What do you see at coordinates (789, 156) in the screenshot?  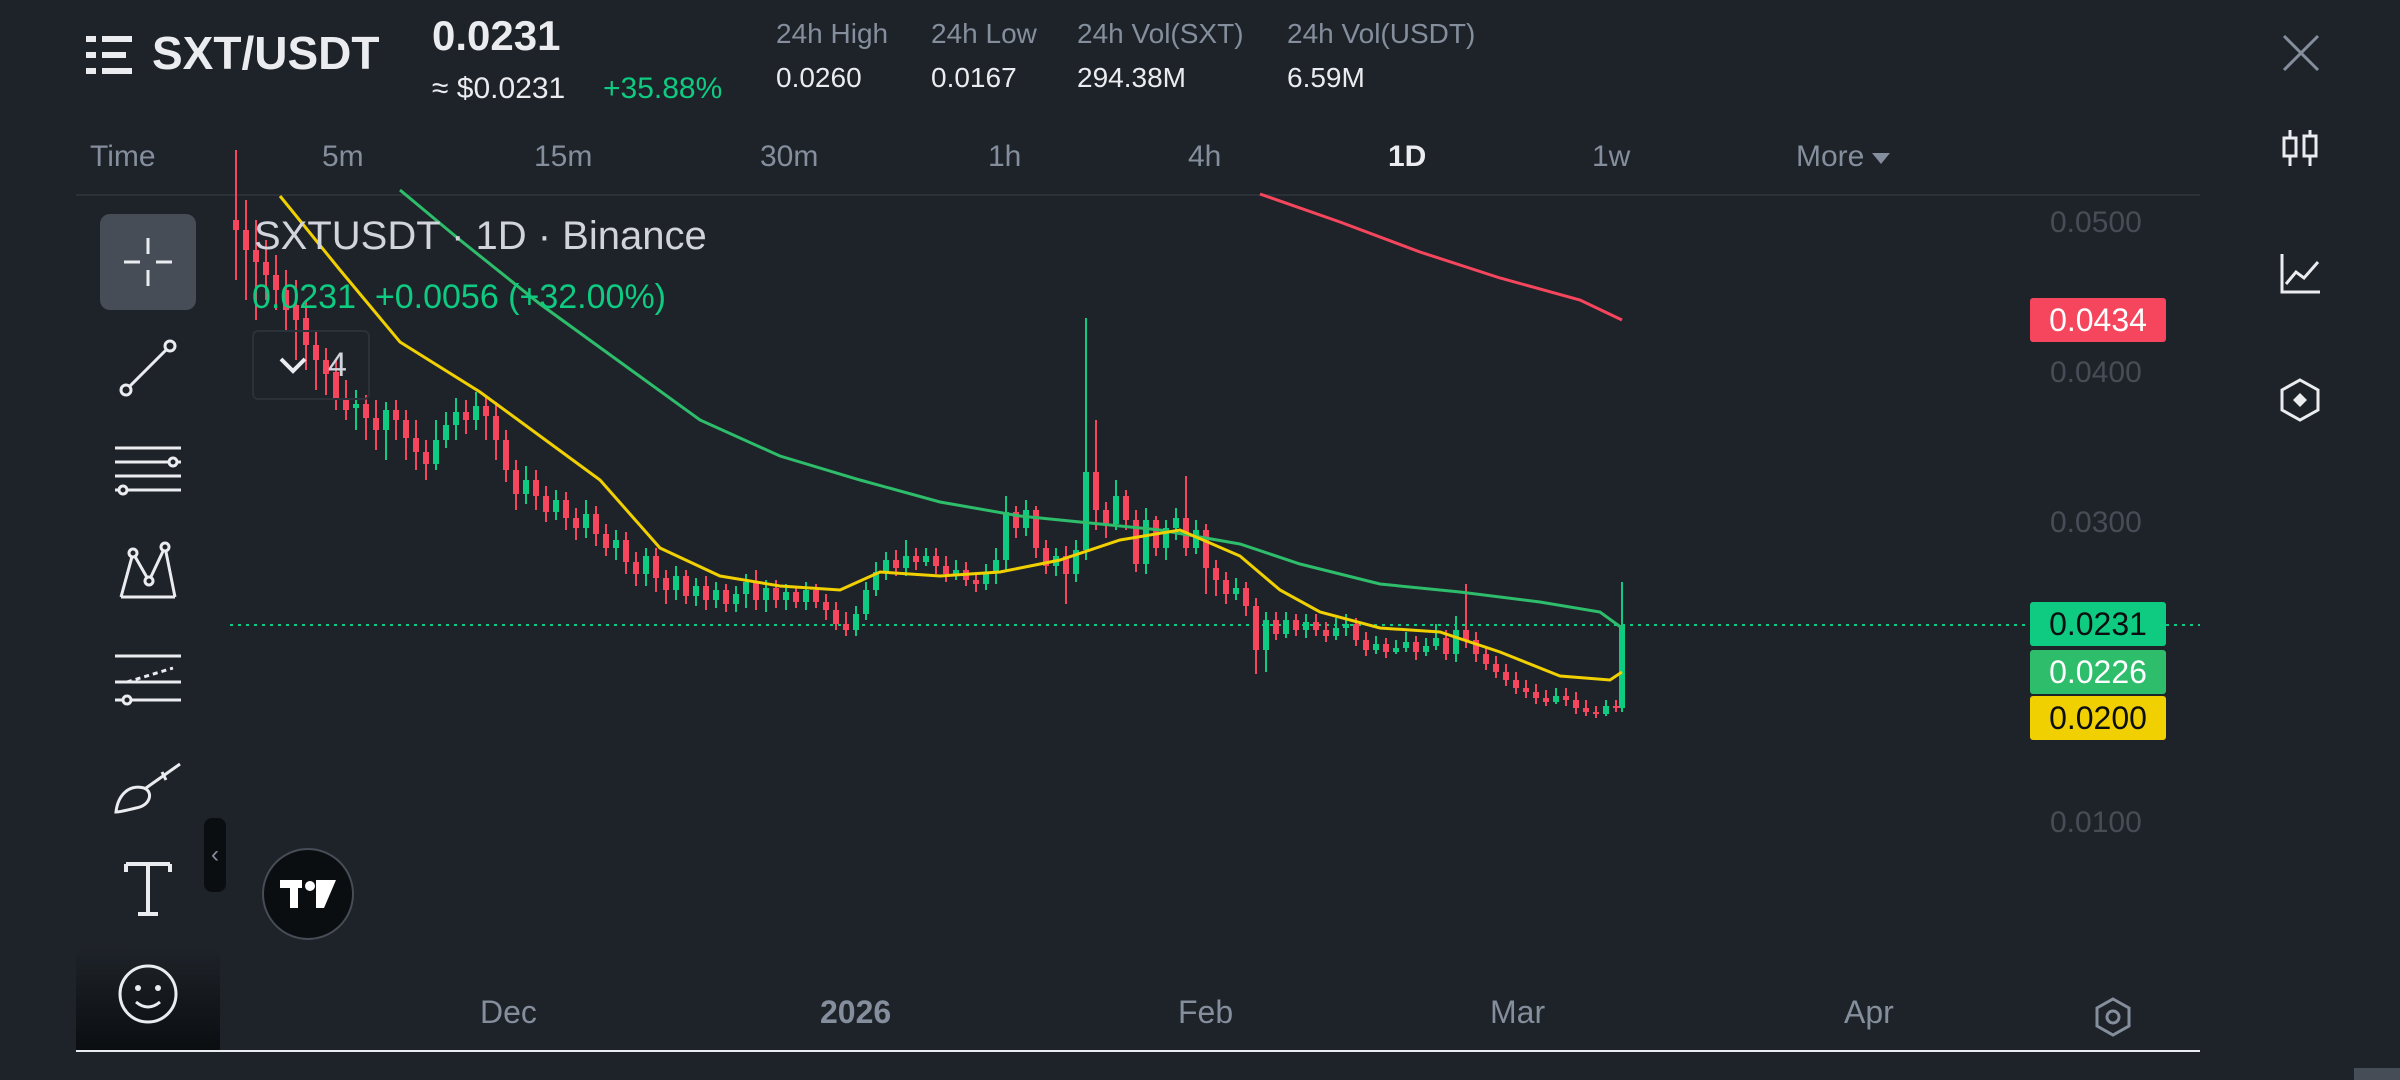 I see `tab-30m: 30m` at bounding box center [789, 156].